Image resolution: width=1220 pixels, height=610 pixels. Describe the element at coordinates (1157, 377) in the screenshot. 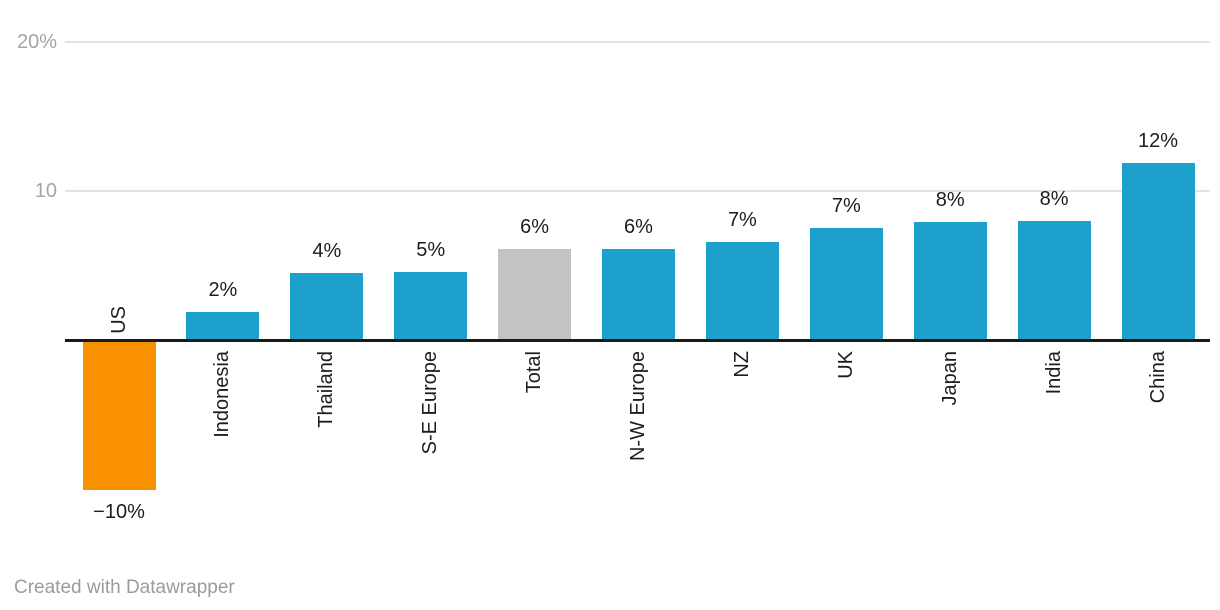

I see `category-label-china: China` at that location.